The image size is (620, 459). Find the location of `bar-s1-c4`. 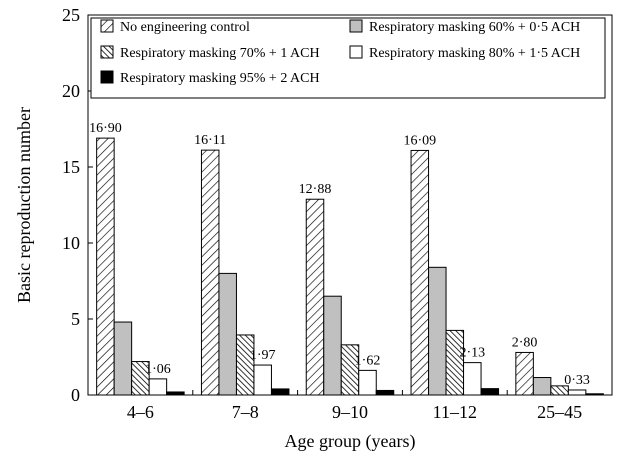

bar-s1-c4 is located at coordinates (542, 386).